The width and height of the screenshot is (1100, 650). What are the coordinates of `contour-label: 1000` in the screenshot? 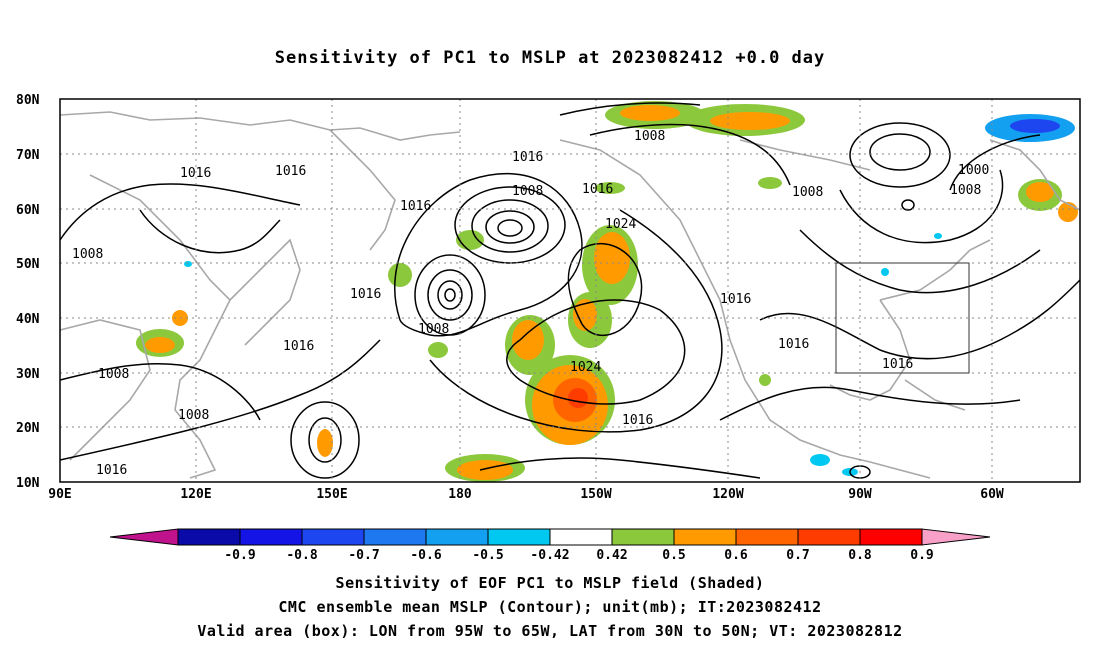 It's located at (973, 170).